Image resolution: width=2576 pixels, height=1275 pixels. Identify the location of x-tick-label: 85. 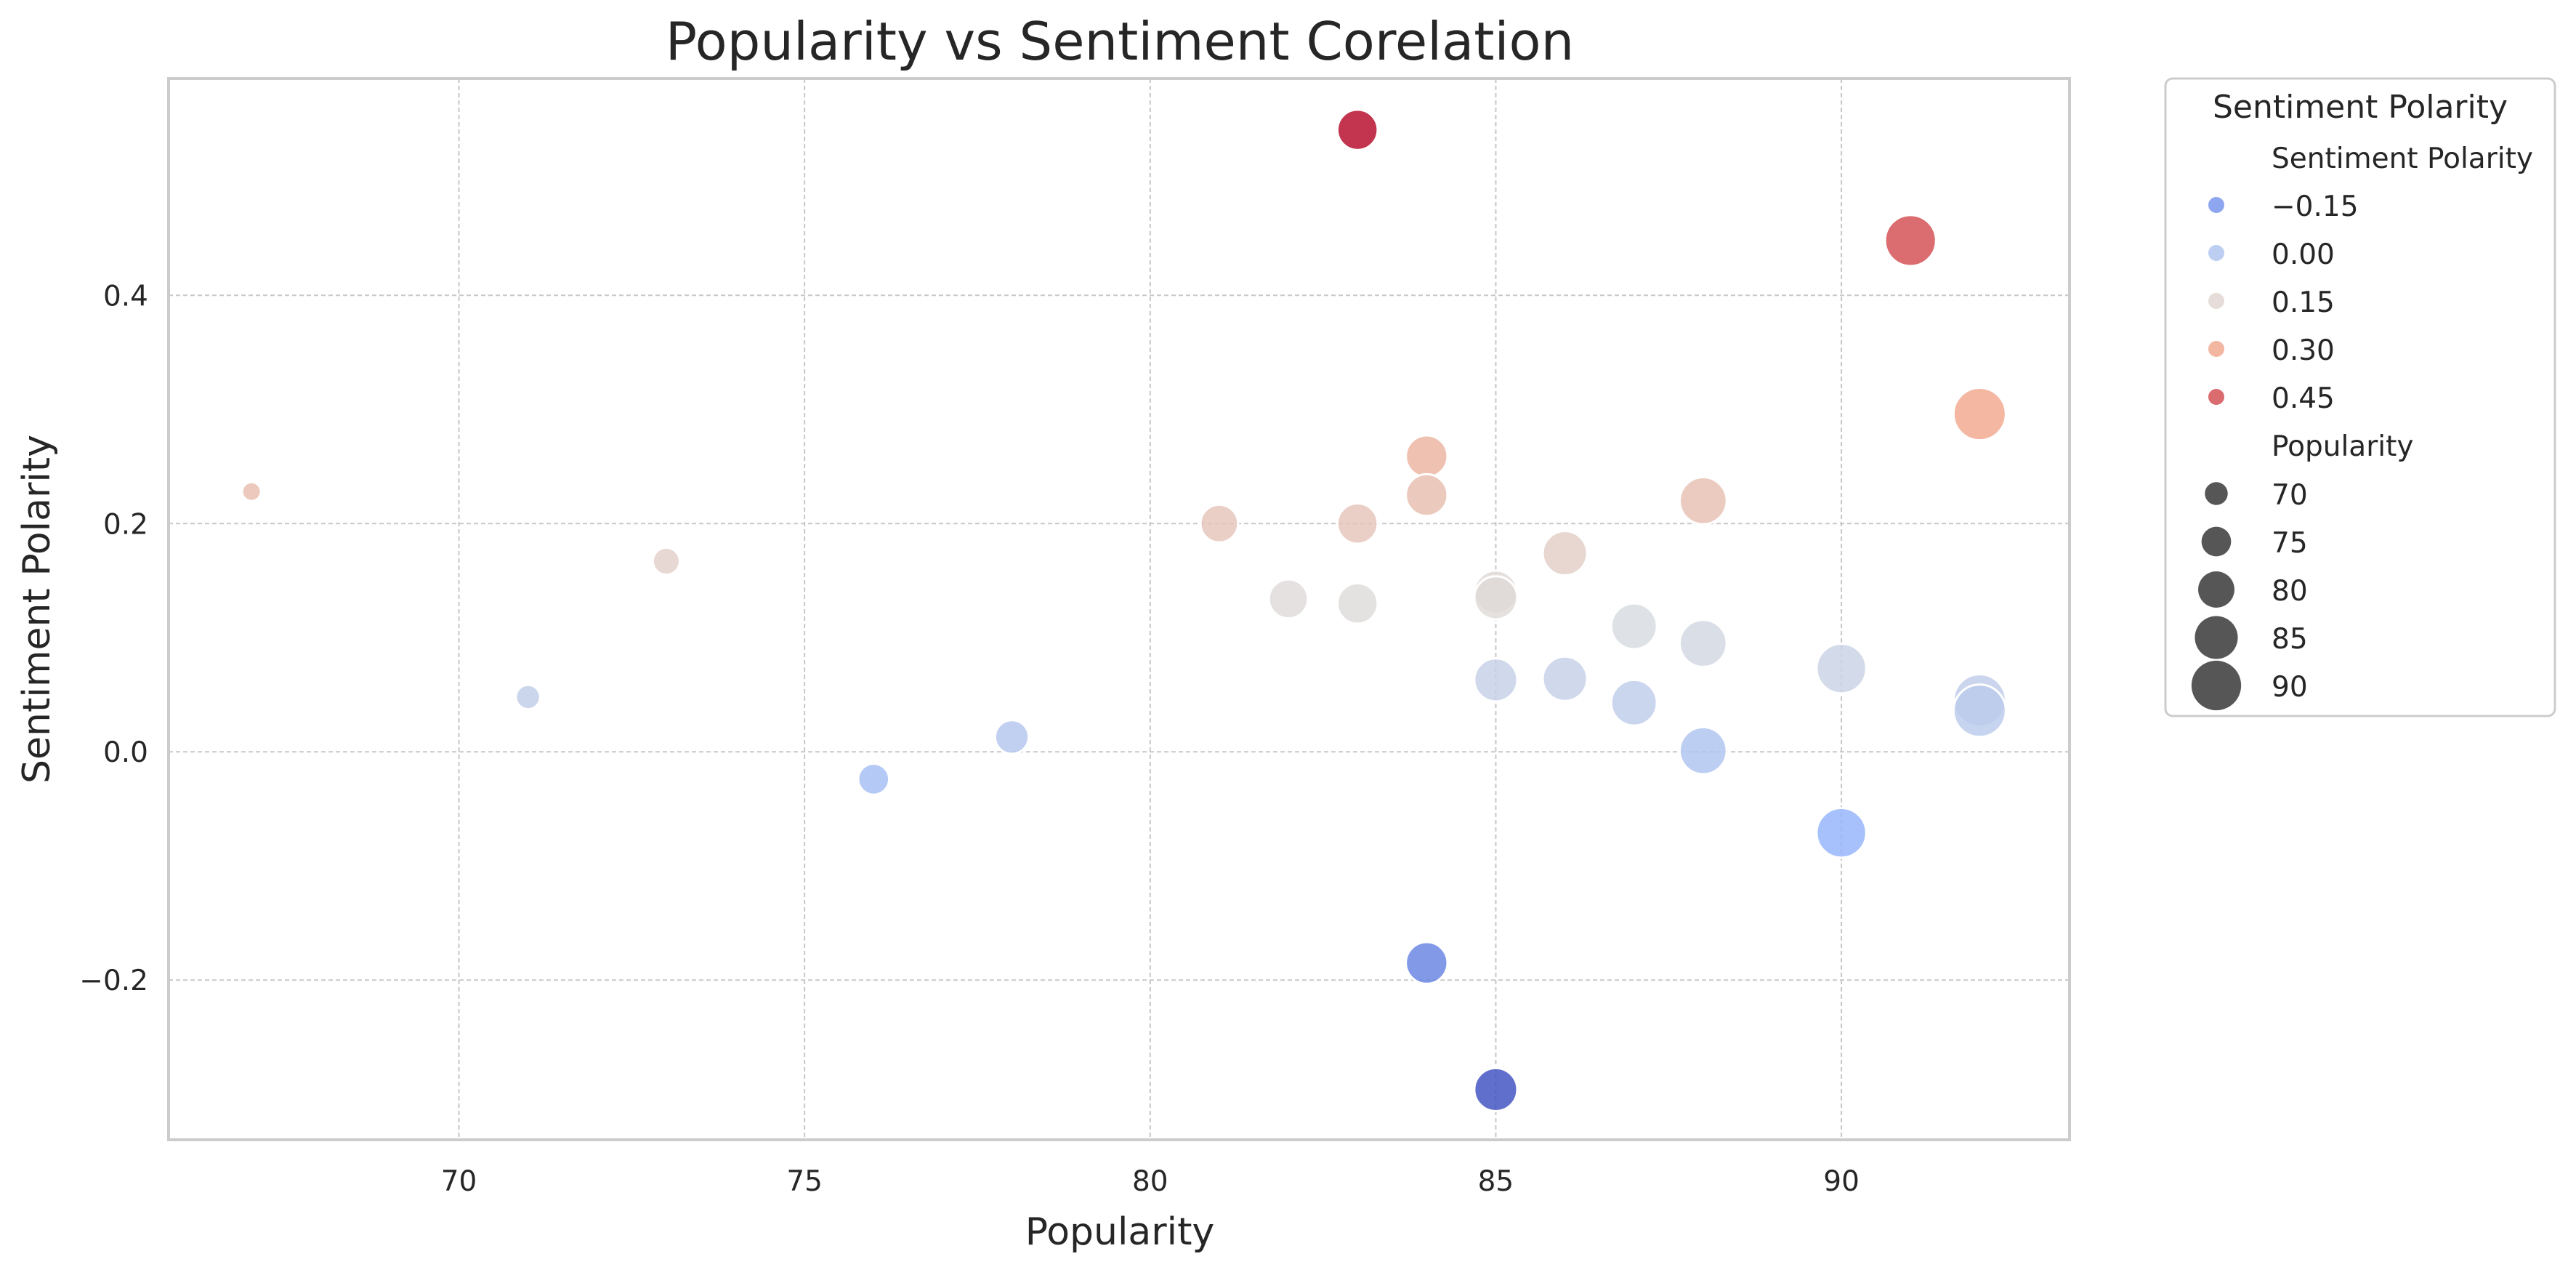
(1496, 1182).